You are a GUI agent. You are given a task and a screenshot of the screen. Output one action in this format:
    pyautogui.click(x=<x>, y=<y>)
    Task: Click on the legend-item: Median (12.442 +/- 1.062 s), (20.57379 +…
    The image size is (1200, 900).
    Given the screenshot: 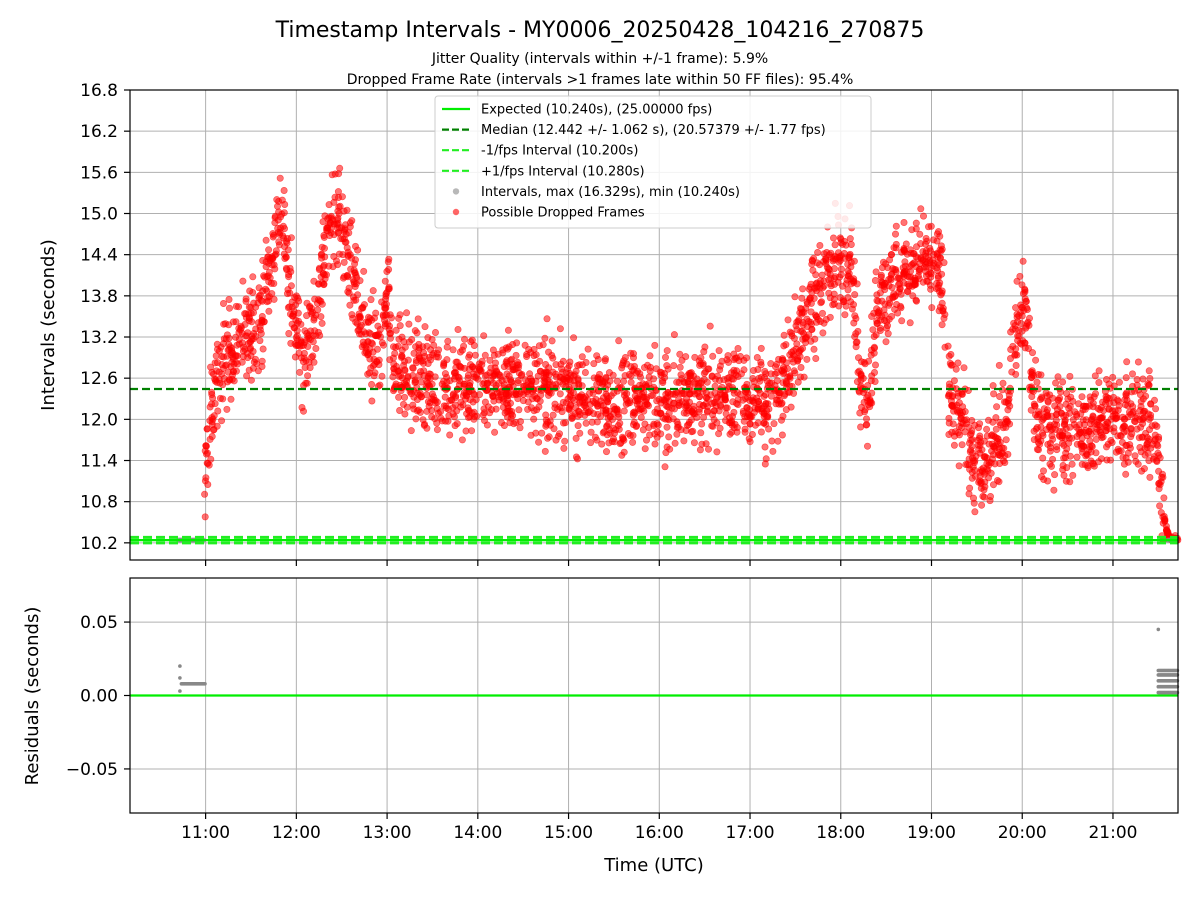 What is the action you would take?
    pyautogui.click(x=634, y=130)
    